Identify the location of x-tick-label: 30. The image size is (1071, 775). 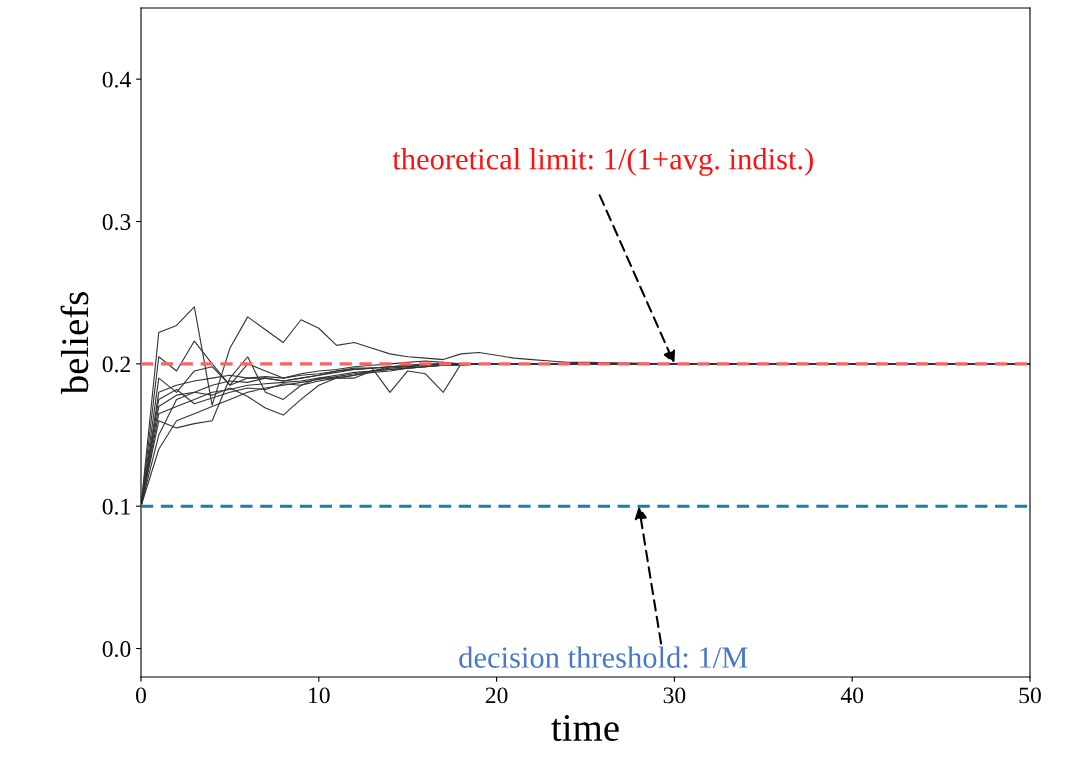
(674, 695).